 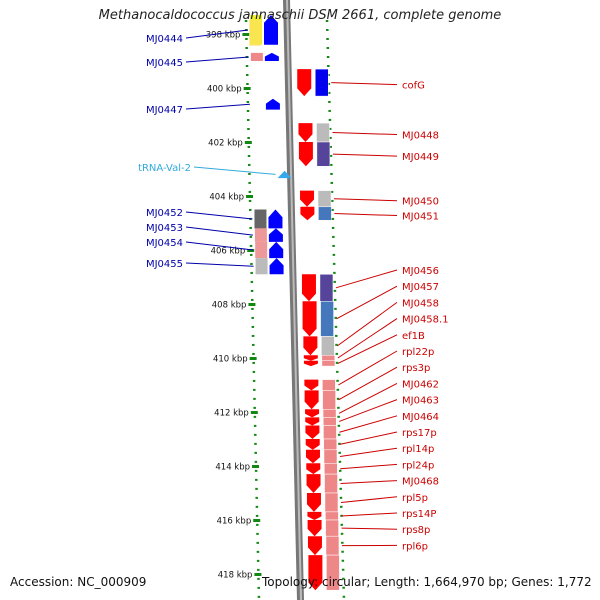 What do you see at coordinates (419, 514) in the screenshot?
I see `gene-label-rps14p: rps14P` at bounding box center [419, 514].